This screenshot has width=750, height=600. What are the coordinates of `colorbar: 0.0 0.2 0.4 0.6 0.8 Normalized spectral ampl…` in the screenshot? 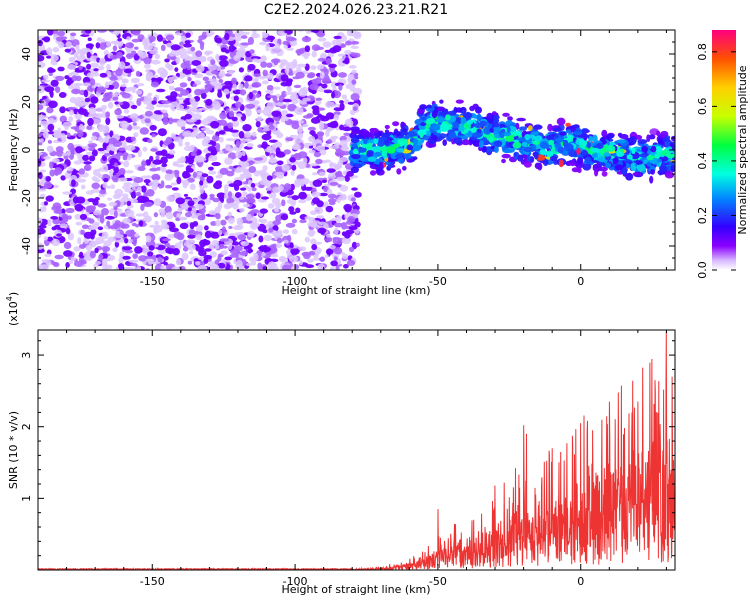 It's located at (722, 154).